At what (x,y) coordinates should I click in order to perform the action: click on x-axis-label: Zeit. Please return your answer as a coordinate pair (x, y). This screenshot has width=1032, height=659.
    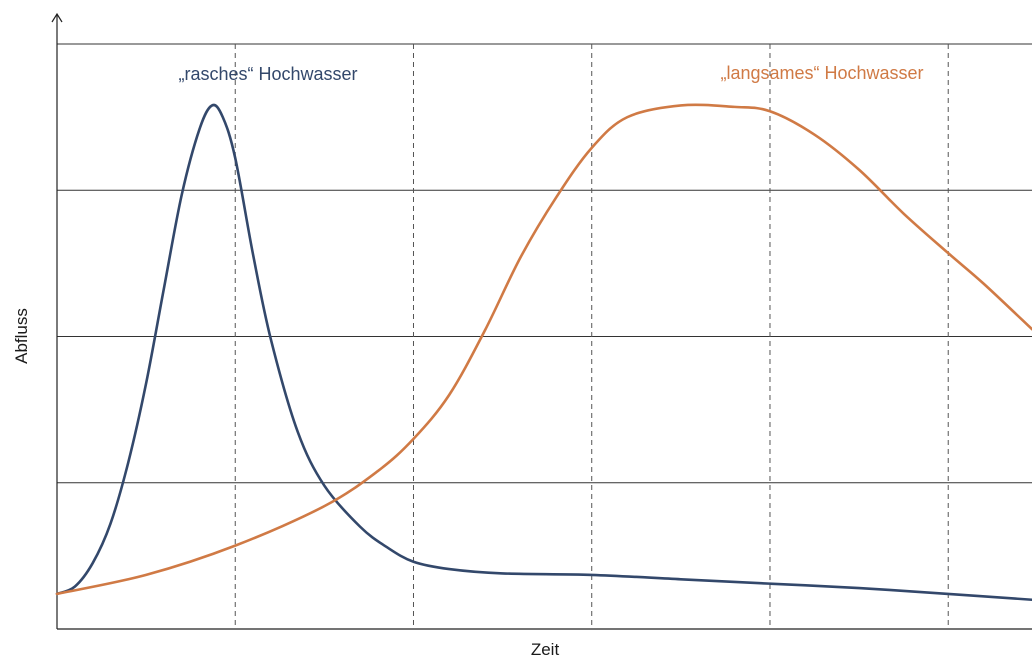
    Looking at the image, I should click on (545, 649).